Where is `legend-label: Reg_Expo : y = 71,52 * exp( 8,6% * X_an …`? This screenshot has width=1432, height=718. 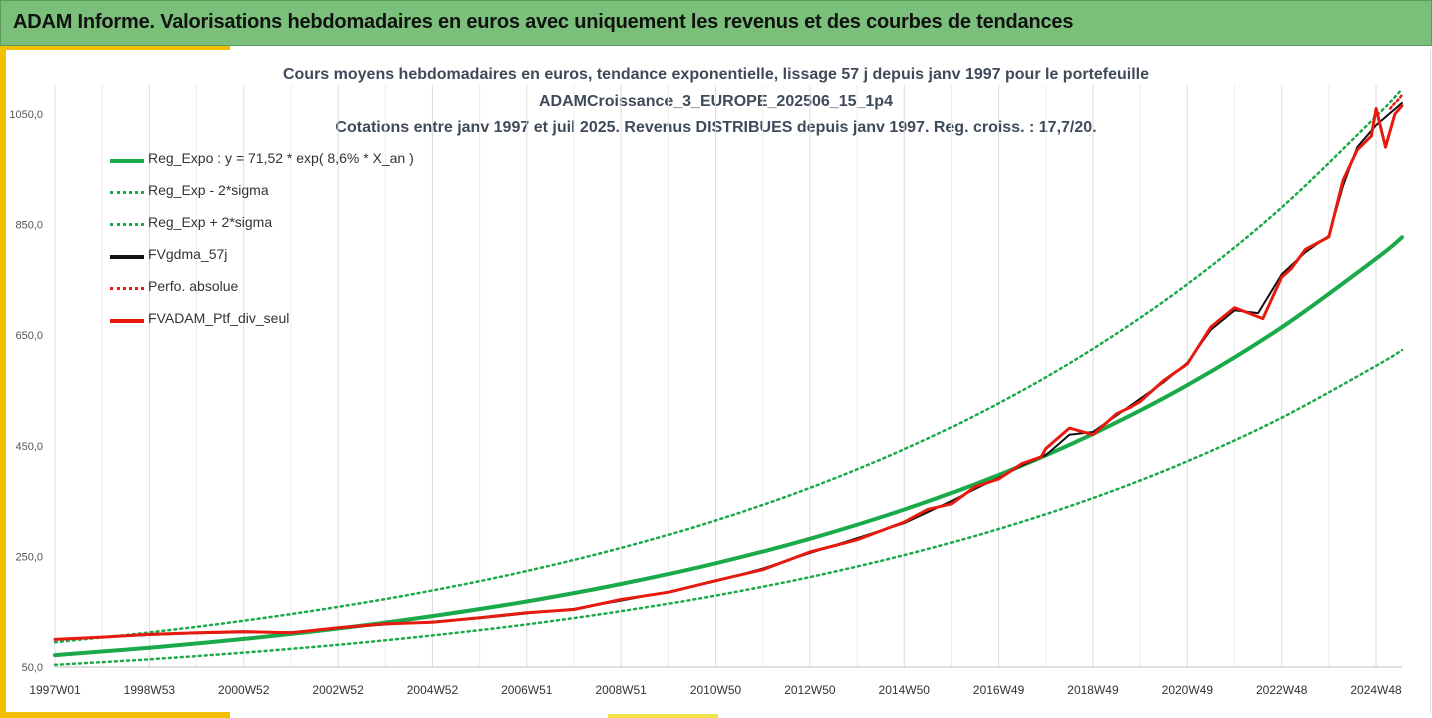
legend-label: Reg_Expo : y = 71,52 * exp( 8,6% * X_an … is located at coordinates (281, 158).